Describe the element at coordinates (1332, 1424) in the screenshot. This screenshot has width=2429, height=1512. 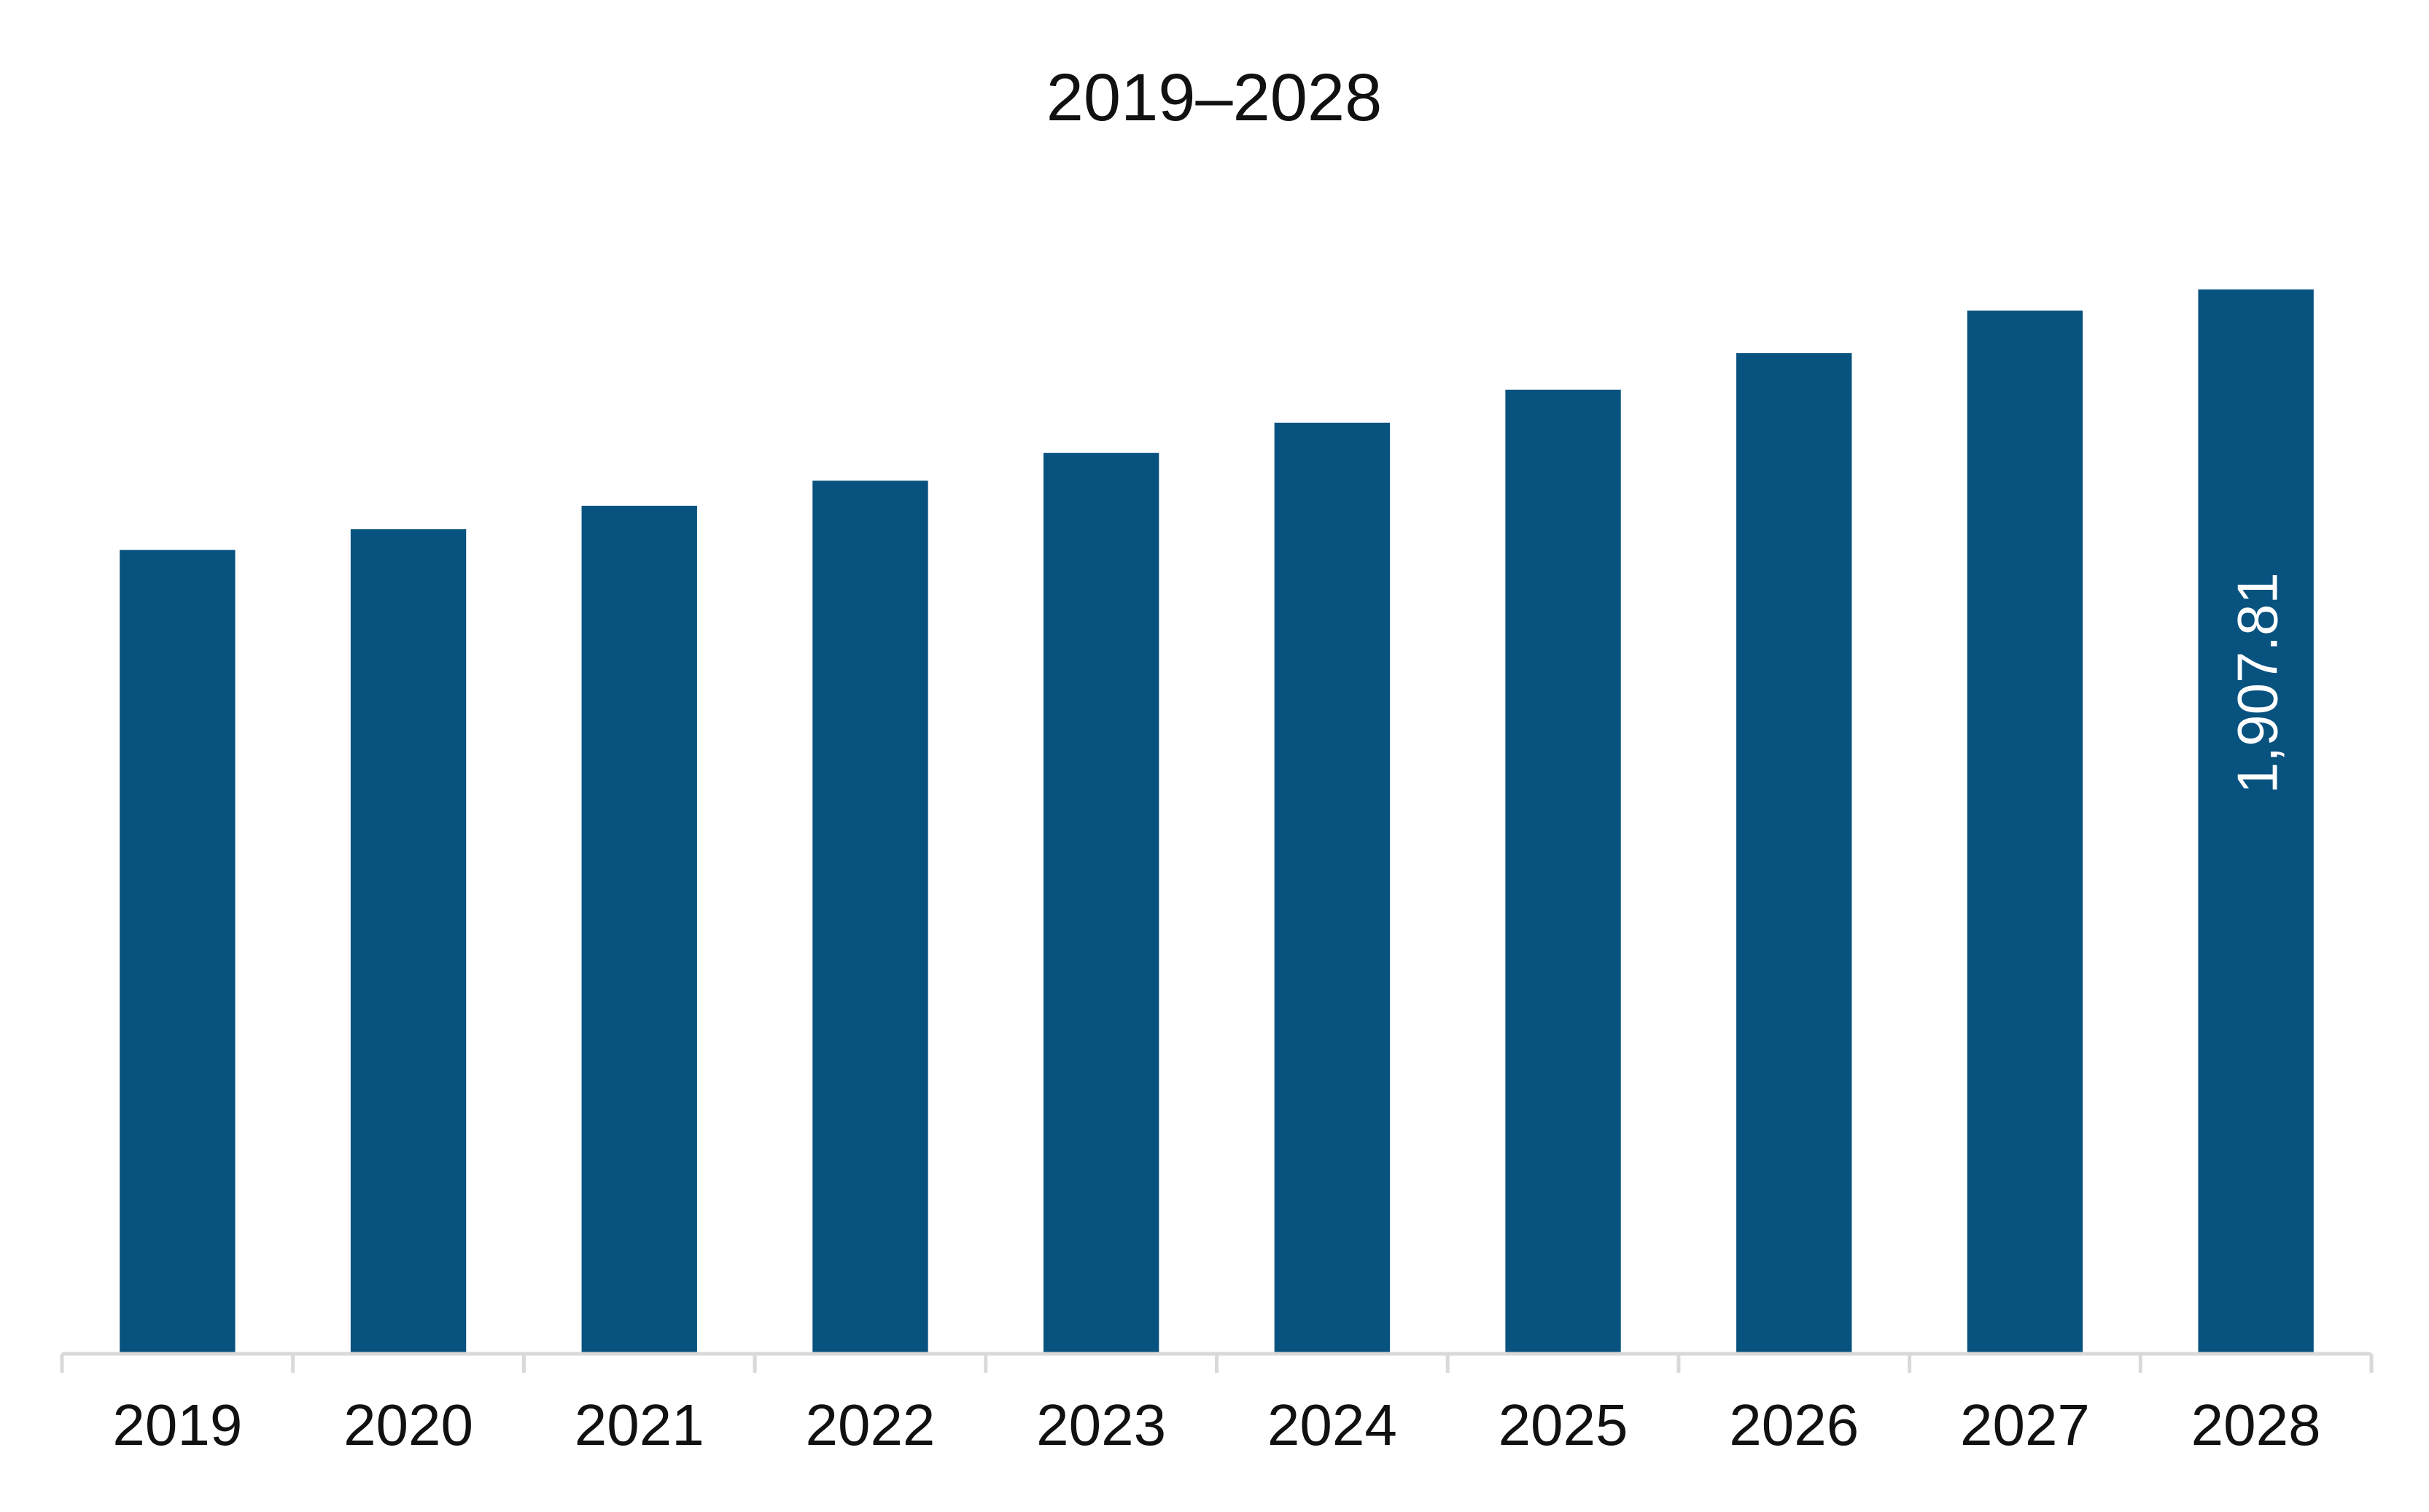
I see `x-tick-label-2024: 2024` at that location.